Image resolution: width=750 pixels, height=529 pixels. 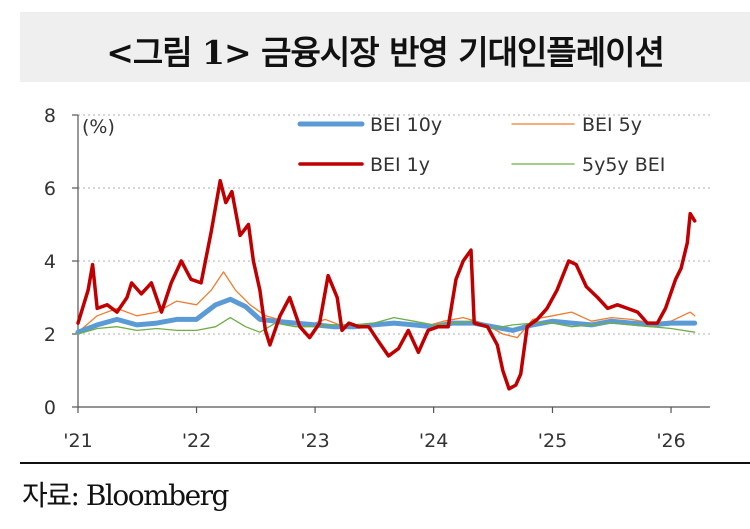 I want to click on title-bar: <그림 1> 금융시장 반영 기대인플레이션, so click(x=385, y=47).